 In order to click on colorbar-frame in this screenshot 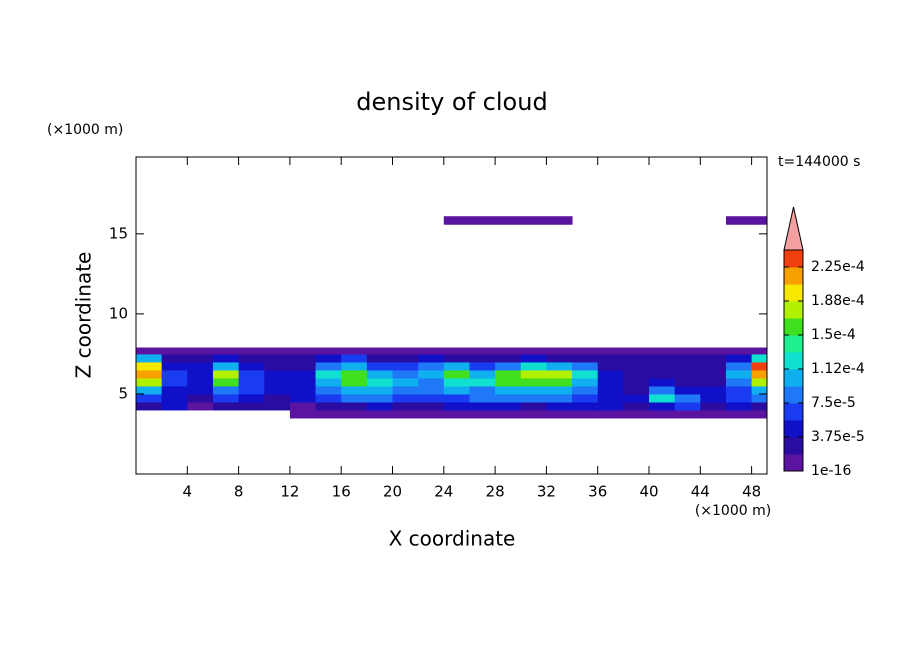, I will do `click(793, 360)`.